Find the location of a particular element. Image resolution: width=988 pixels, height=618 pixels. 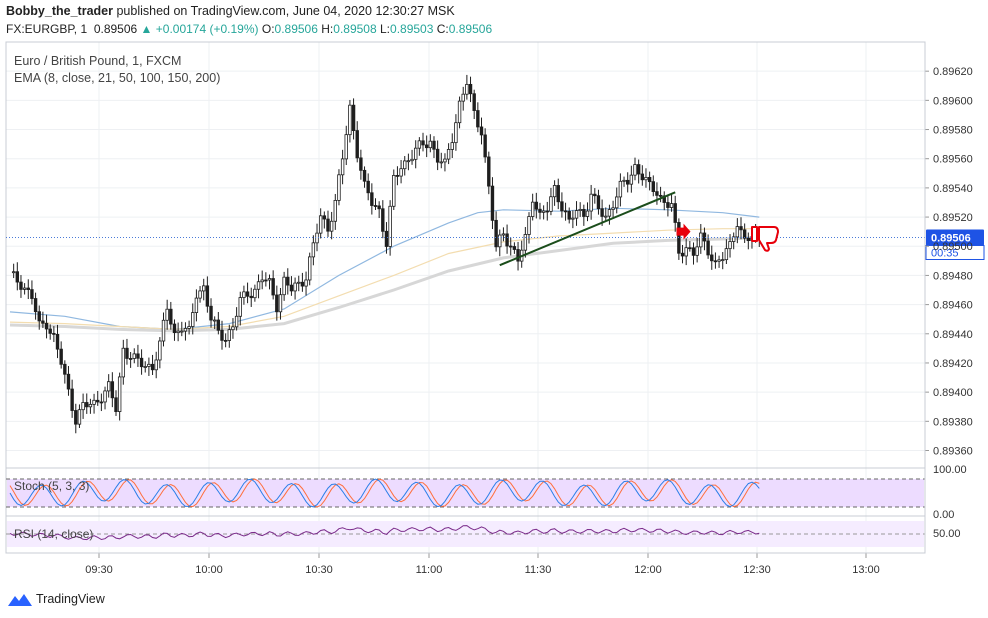

author-name: Bobby_the_trader is located at coordinates (59, 11).